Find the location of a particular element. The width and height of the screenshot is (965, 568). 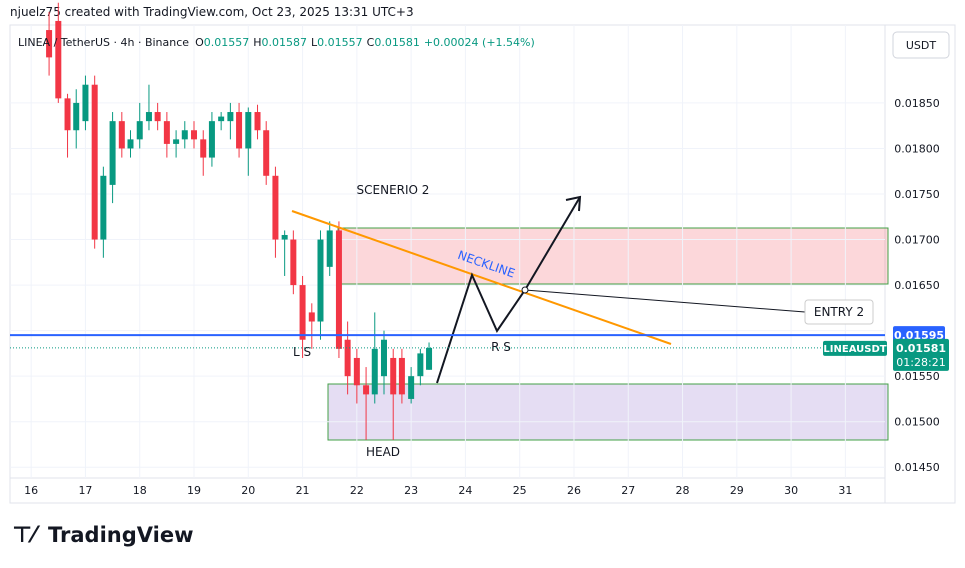

entry-label: ENTRY 2 is located at coordinates (839, 312).